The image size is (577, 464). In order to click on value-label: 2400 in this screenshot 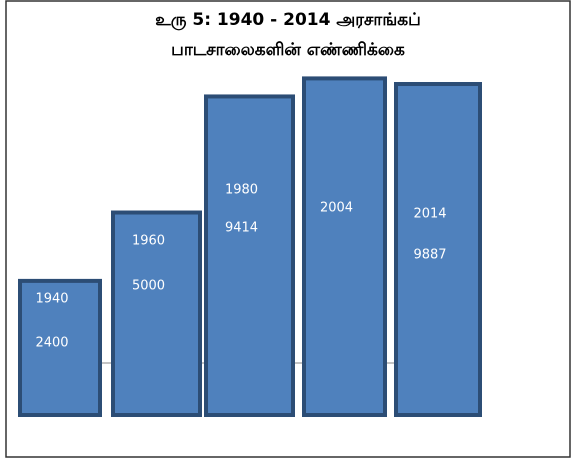, I will do `click(51, 343)`.